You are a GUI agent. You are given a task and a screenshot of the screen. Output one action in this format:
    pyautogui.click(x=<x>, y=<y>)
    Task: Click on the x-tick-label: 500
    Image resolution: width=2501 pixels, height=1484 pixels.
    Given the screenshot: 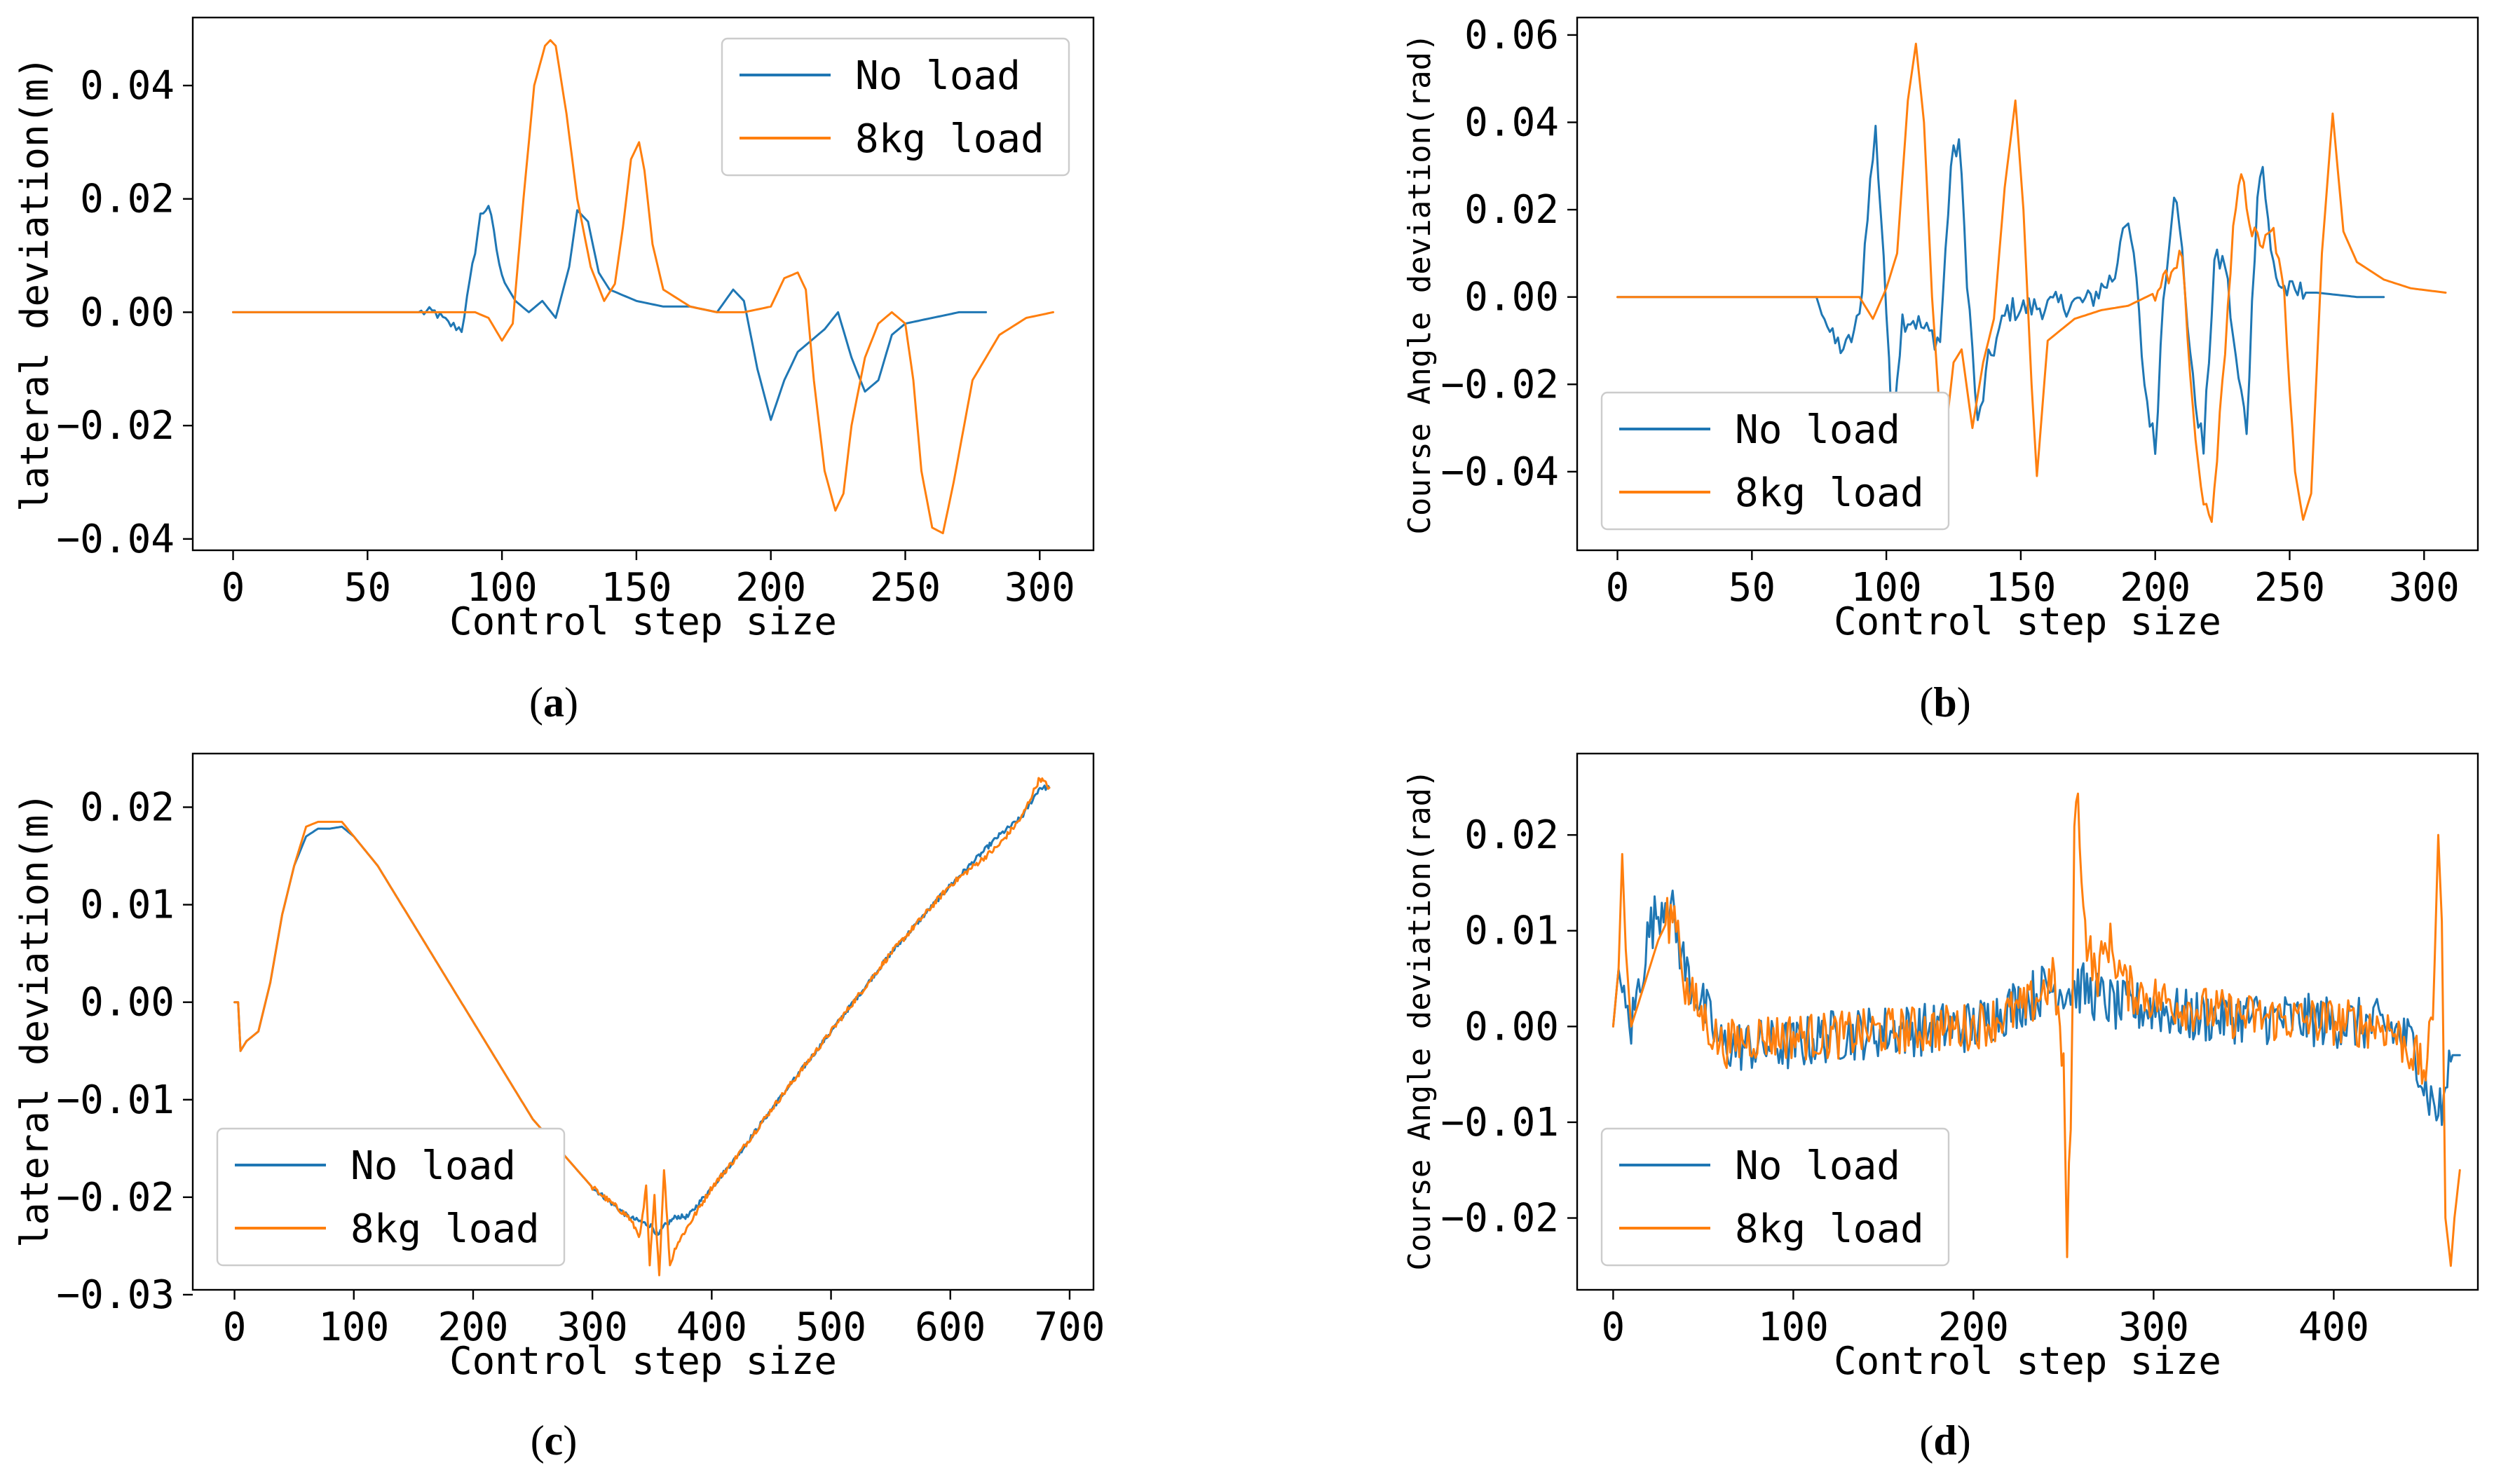 What is the action you would take?
    pyautogui.click(x=831, y=1327)
    